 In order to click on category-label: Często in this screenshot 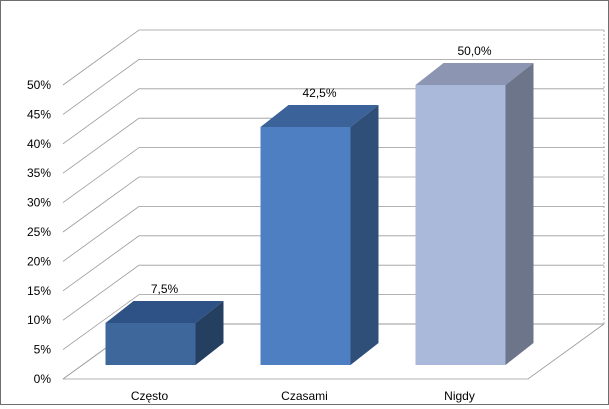, I will do `click(150, 396)`.